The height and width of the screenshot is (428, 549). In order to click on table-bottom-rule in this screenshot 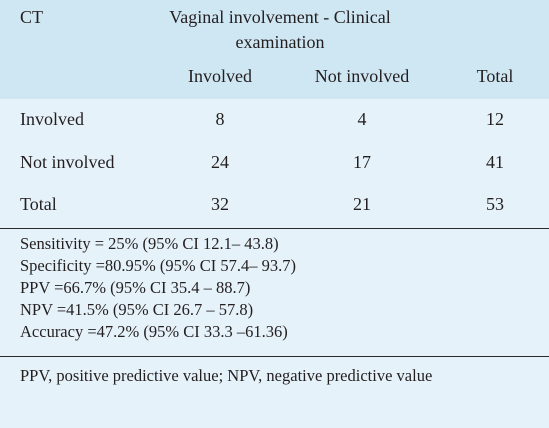, I will do `click(274, 228)`.